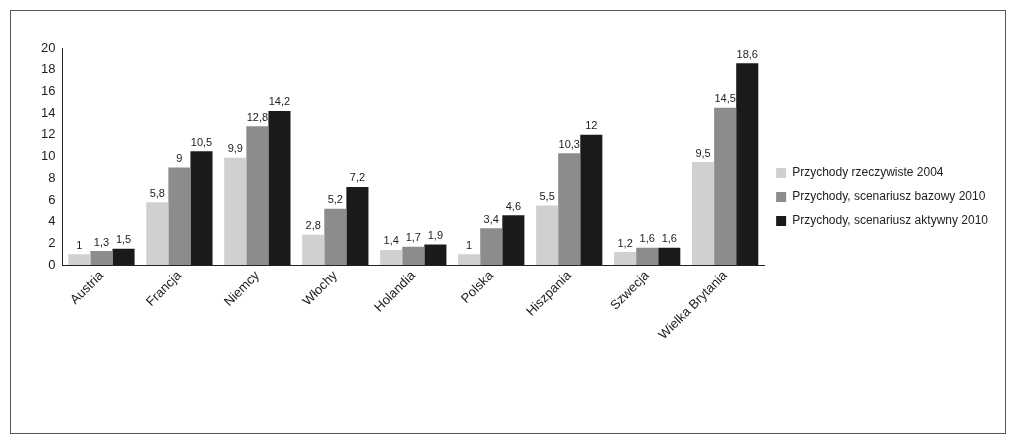  Describe the element at coordinates (157, 192) in the screenshot. I see `data-label: 5,8` at that location.